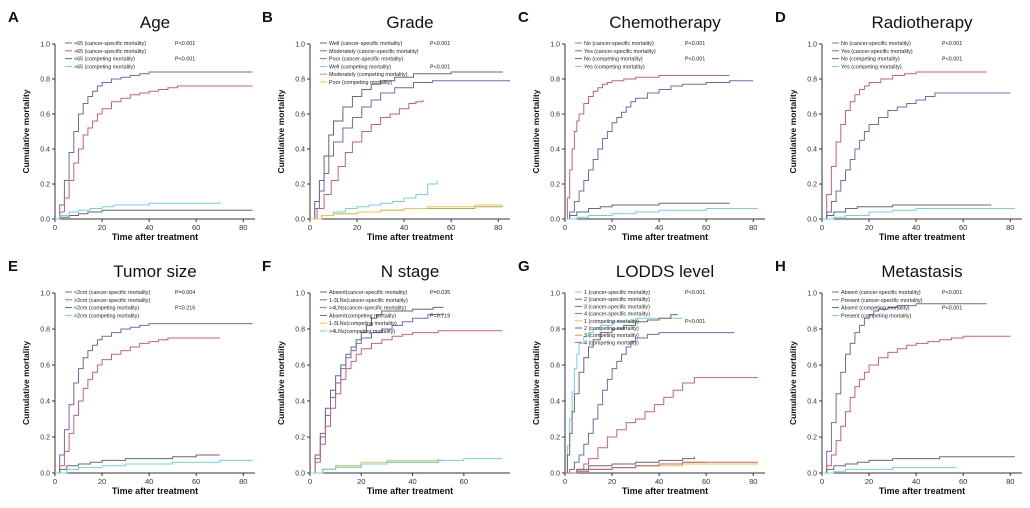 The image size is (1030, 508). Describe the element at coordinates (362, 332) in the screenshot. I see `legend-label: >4LNs(competing mortality)` at that location.